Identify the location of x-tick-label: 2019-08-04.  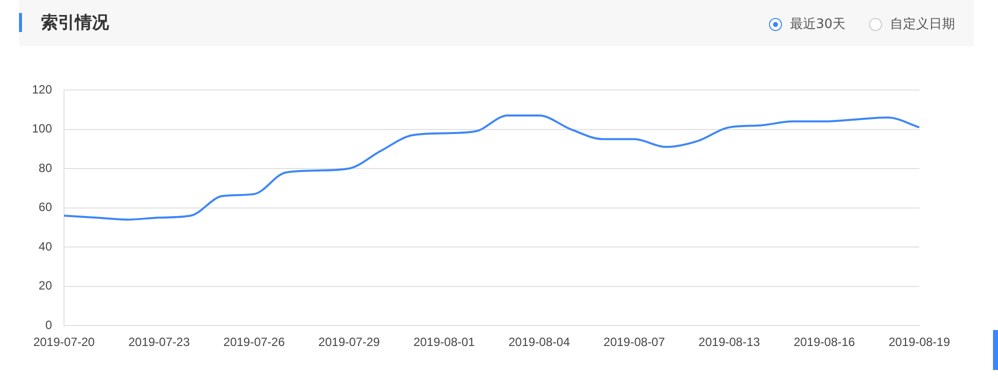
(539, 342).